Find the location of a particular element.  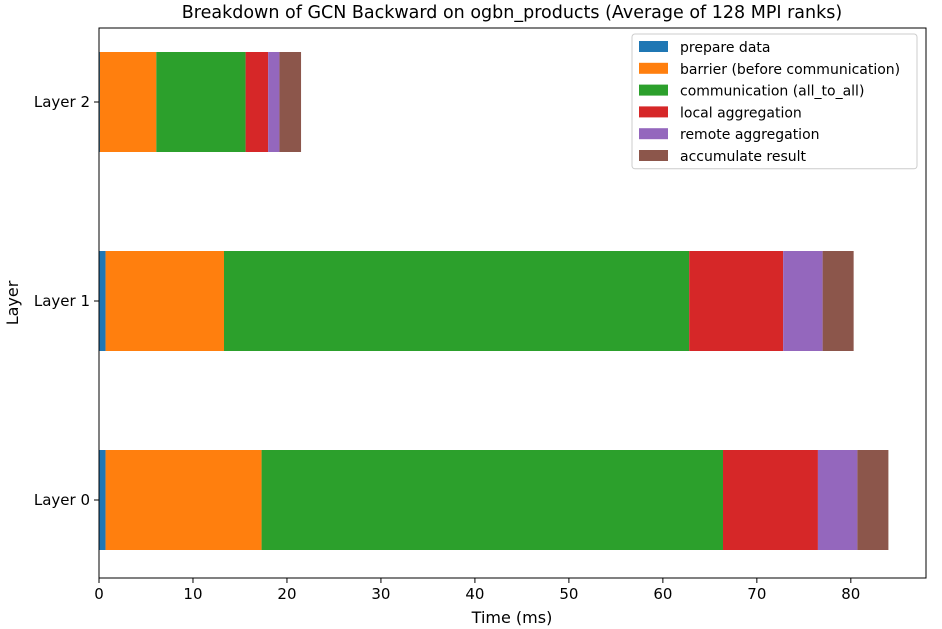

legend-label: communication (all_to_all) is located at coordinates (772, 92).